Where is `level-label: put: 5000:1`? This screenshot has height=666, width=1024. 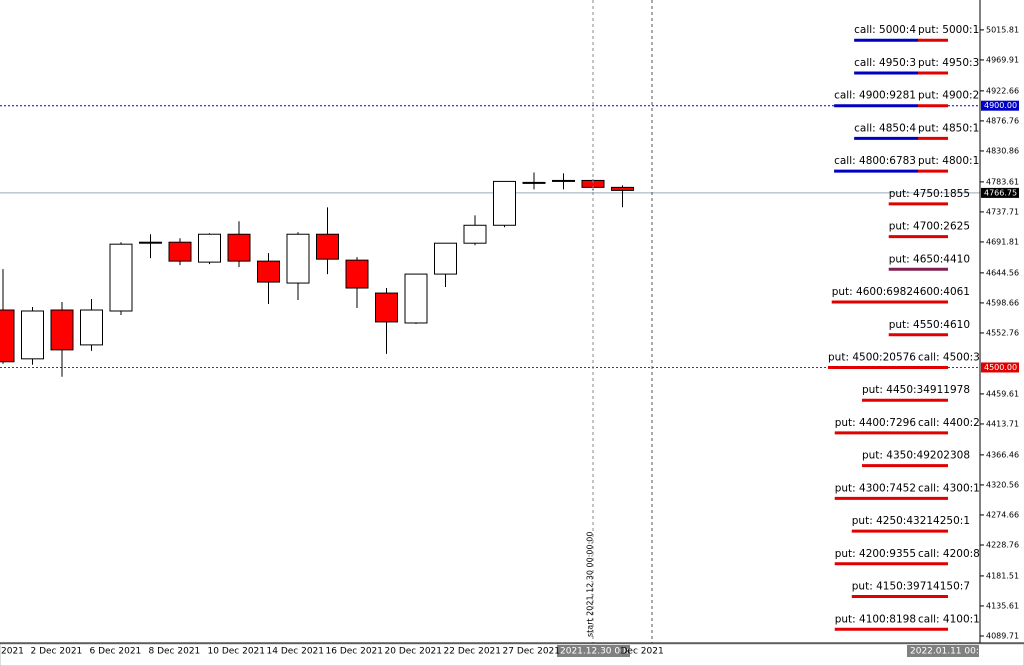
level-label: put: 5000:1 is located at coordinates (948, 30).